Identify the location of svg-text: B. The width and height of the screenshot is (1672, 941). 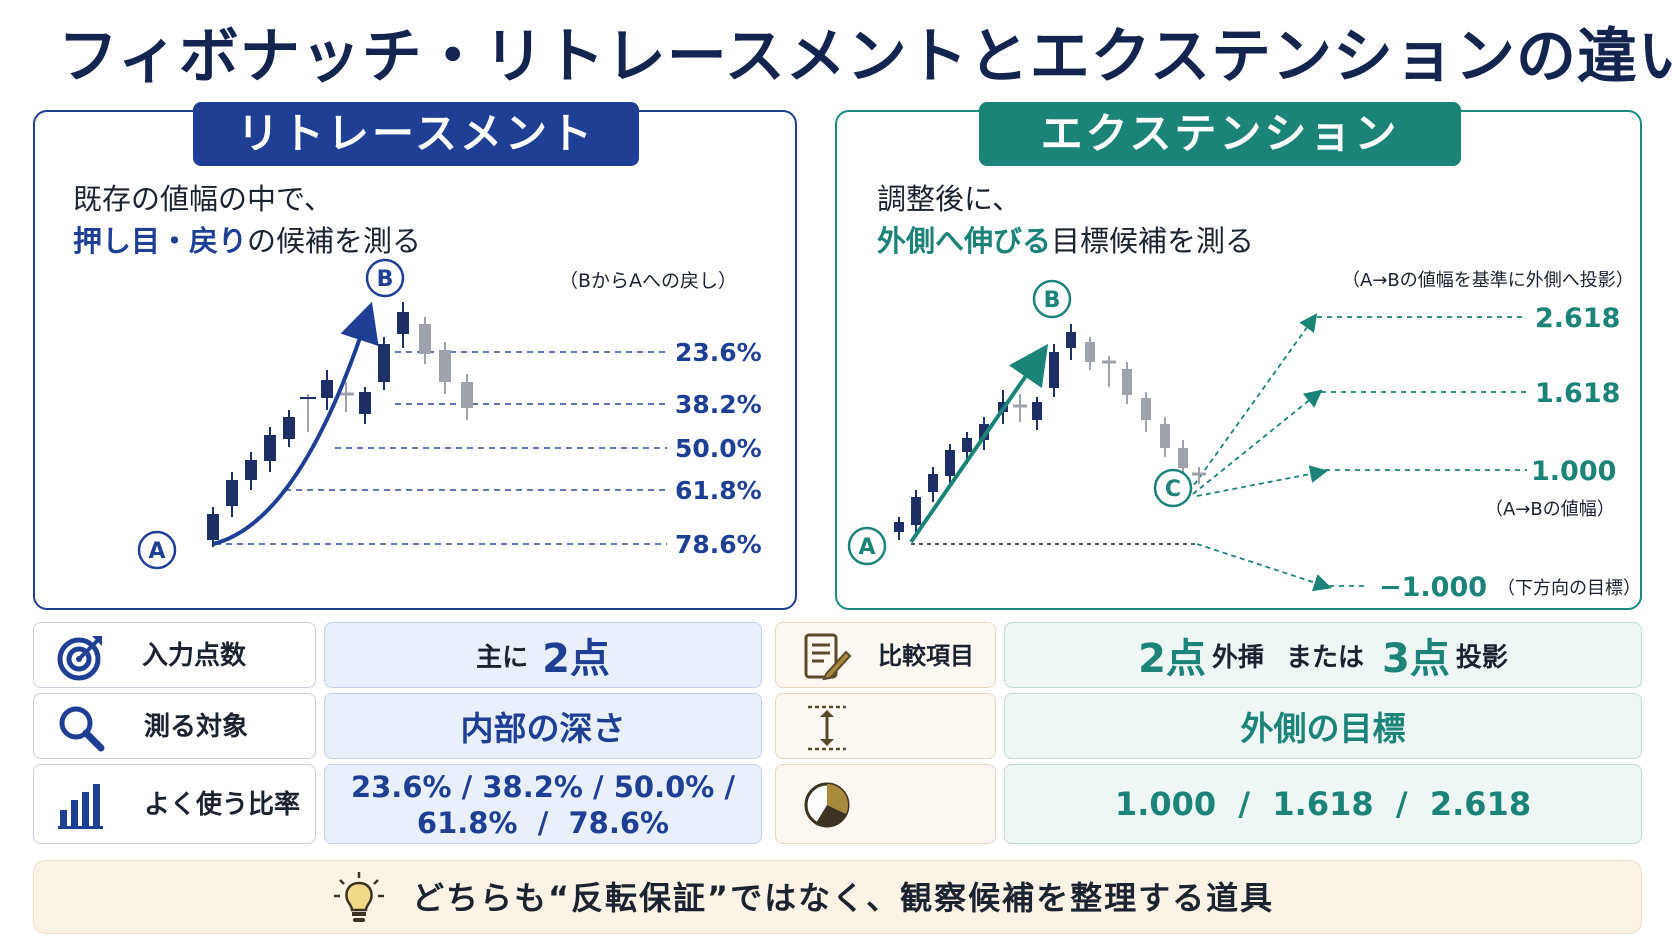
(385, 279).